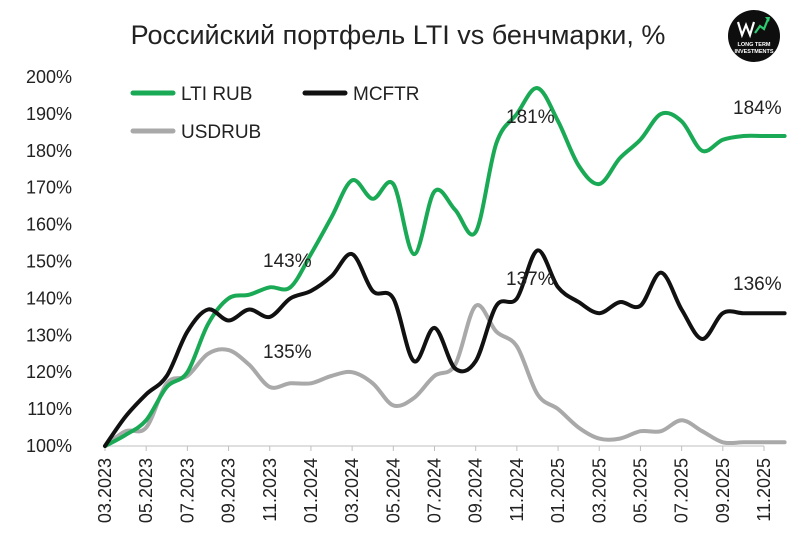  Describe the element at coordinates (764, 490) in the screenshot. I see `x-tick-label: 11.2025` at that location.